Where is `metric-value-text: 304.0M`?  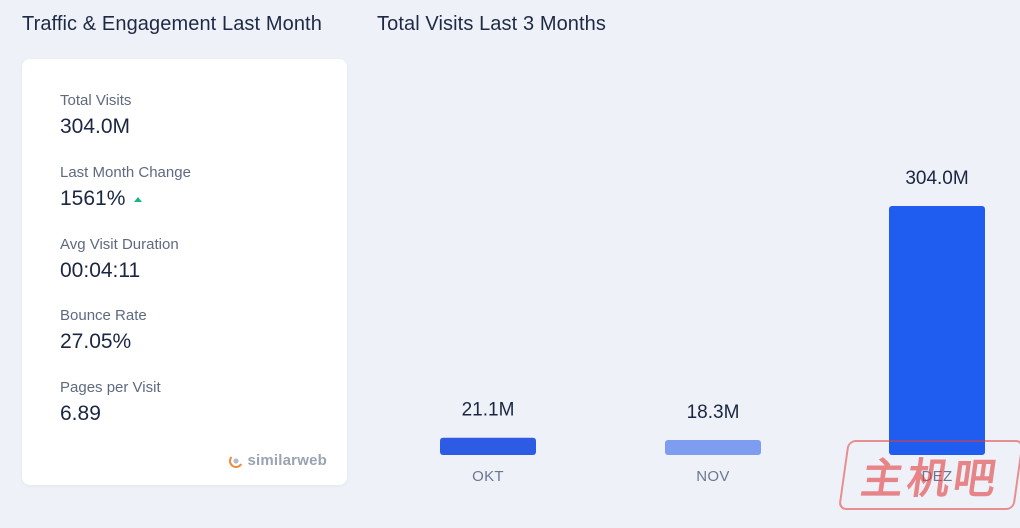
metric-value-text: 304.0M is located at coordinates (95, 126).